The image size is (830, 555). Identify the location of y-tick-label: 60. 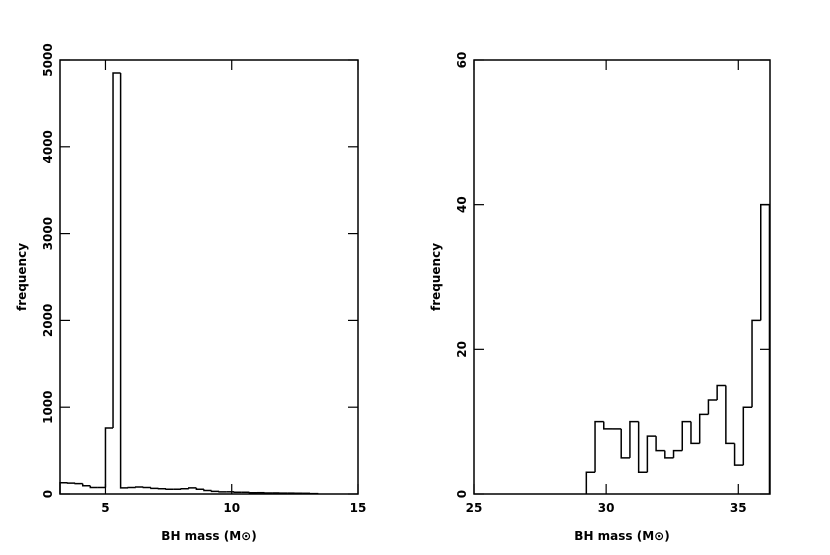
(462, 60).